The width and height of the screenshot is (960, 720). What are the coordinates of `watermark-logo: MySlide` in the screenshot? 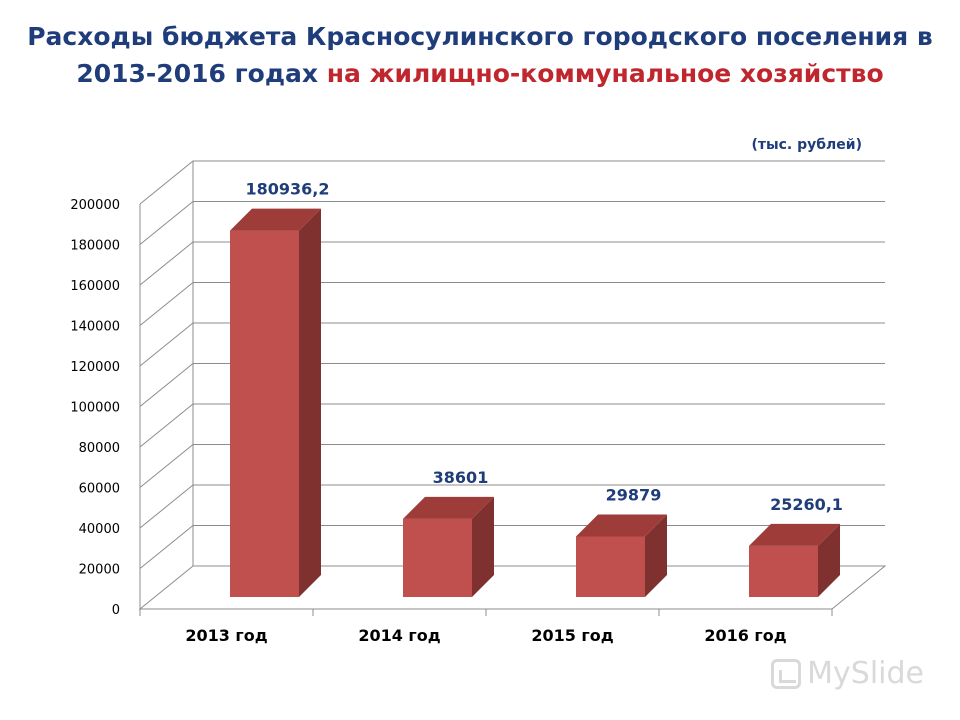 It's located at (847, 673).